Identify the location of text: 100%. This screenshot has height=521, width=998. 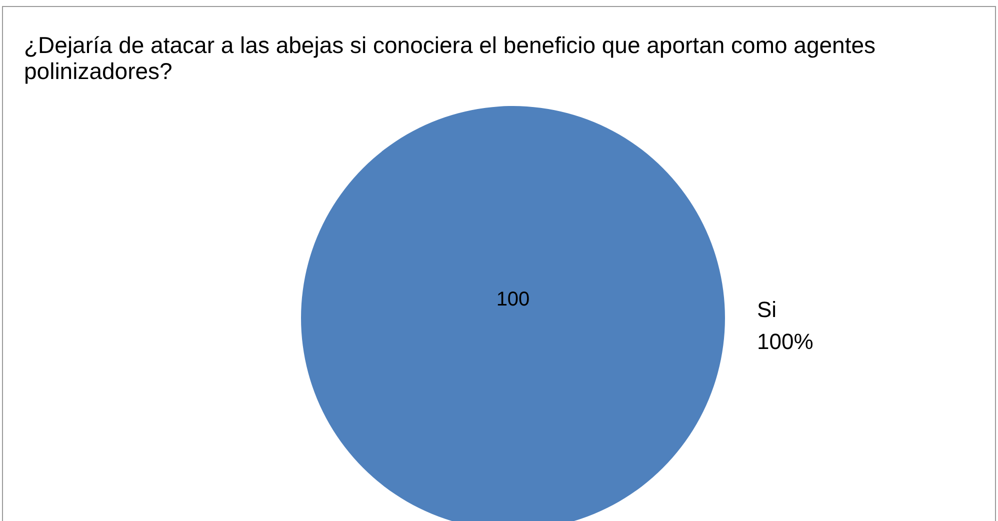
(785, 342).